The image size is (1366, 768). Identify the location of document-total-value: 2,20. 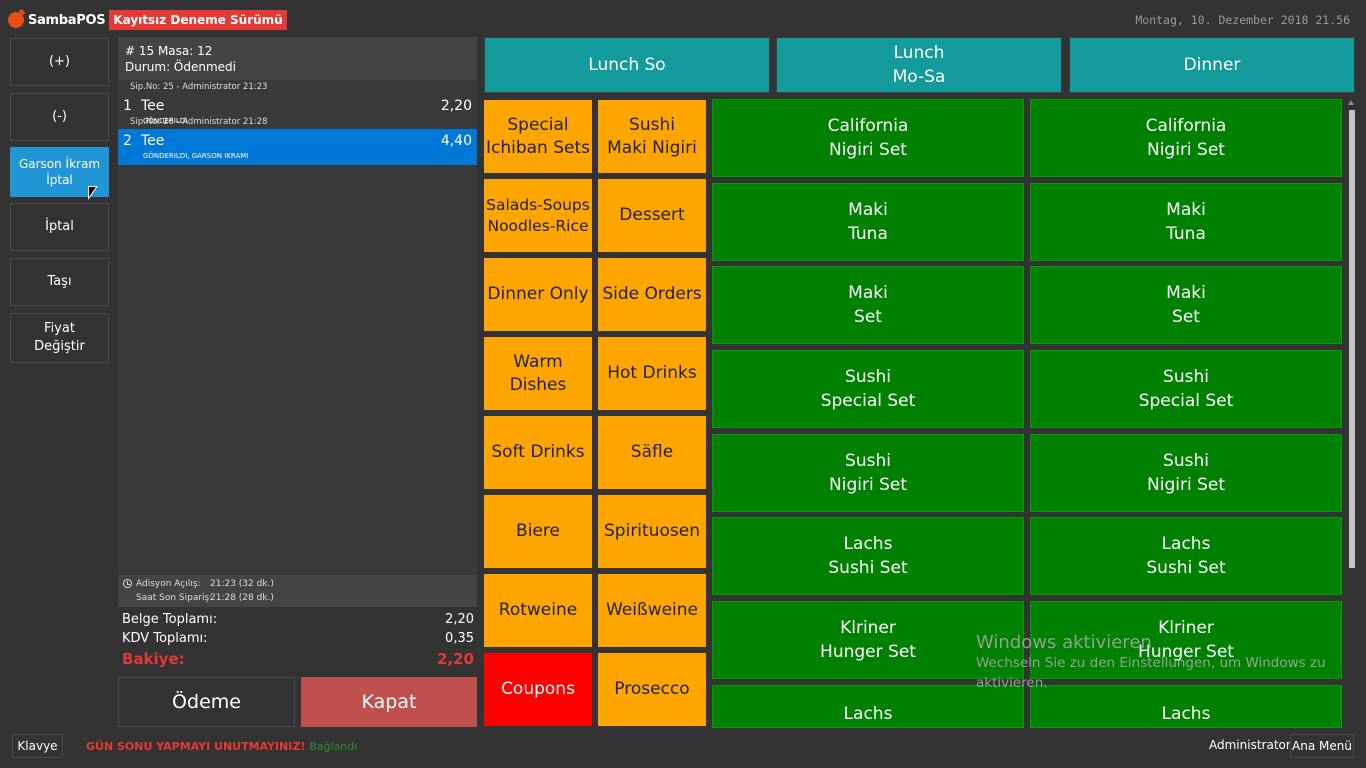
(459, 619).